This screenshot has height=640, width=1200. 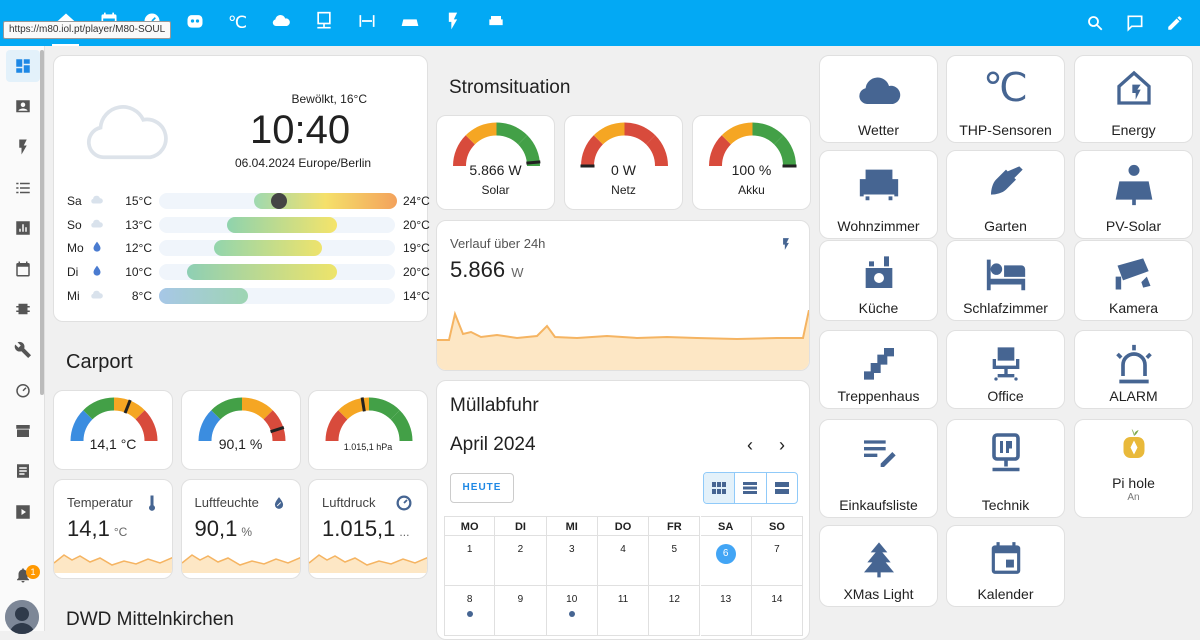 I want to click on tile-label: Wohnzimmer, so click(x=878, y=226).